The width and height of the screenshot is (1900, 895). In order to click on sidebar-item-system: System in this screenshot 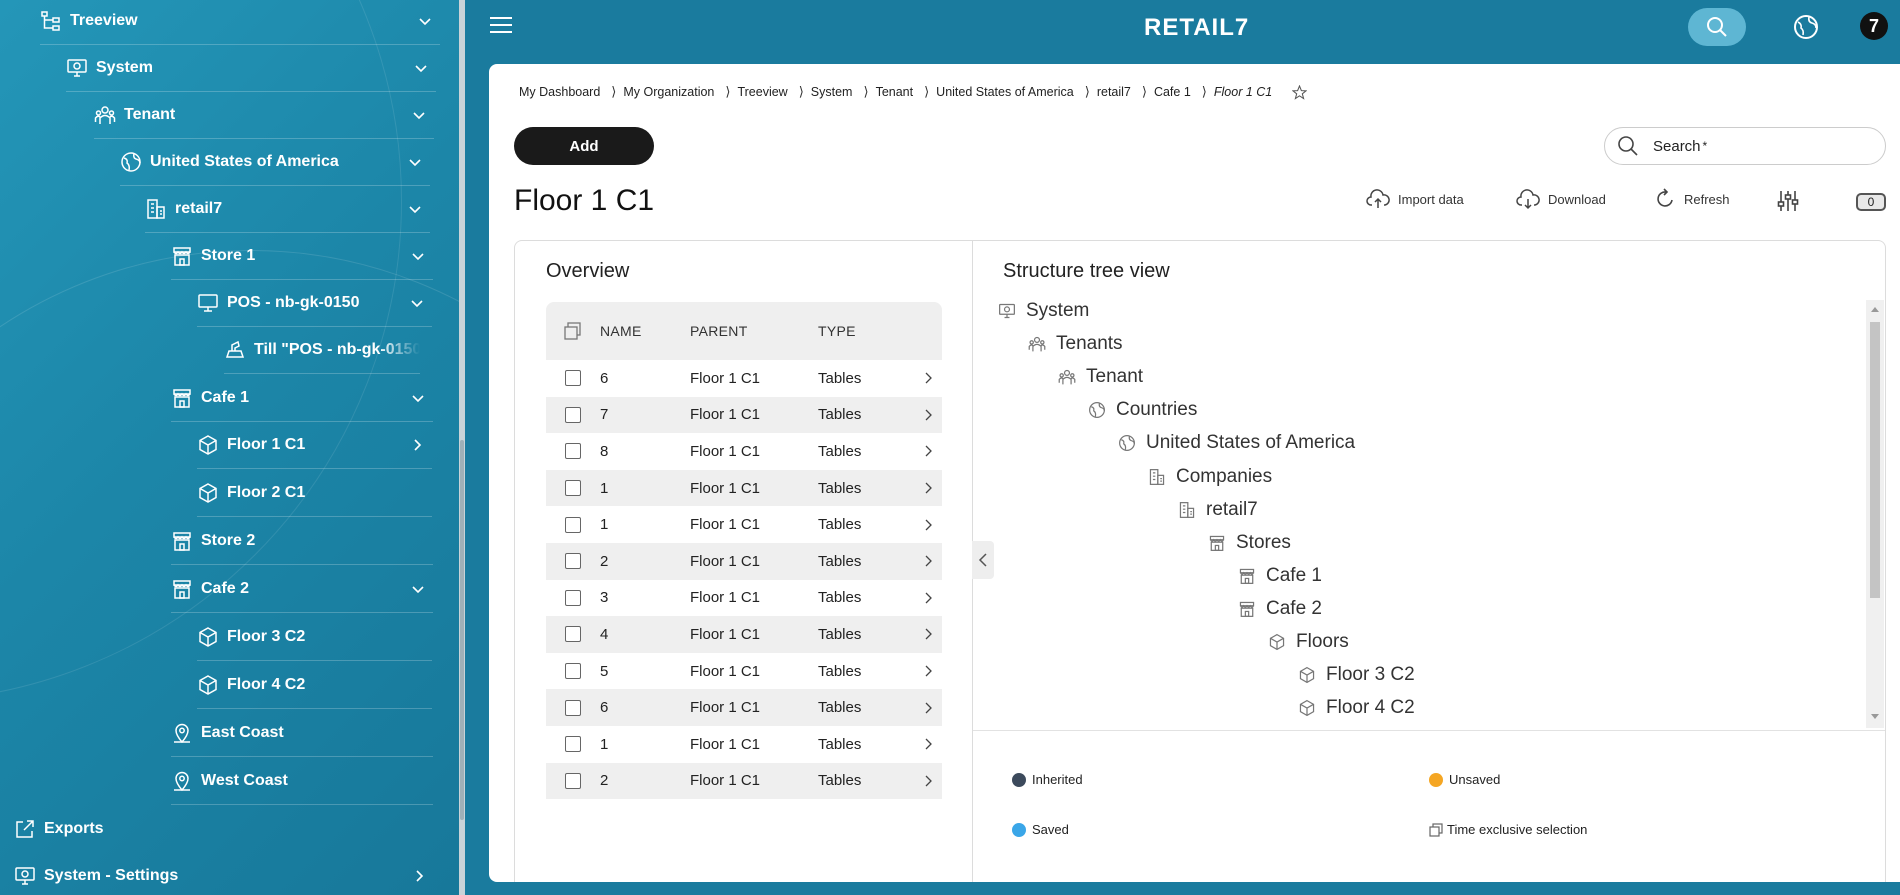, I will do `click(251, 68)`.